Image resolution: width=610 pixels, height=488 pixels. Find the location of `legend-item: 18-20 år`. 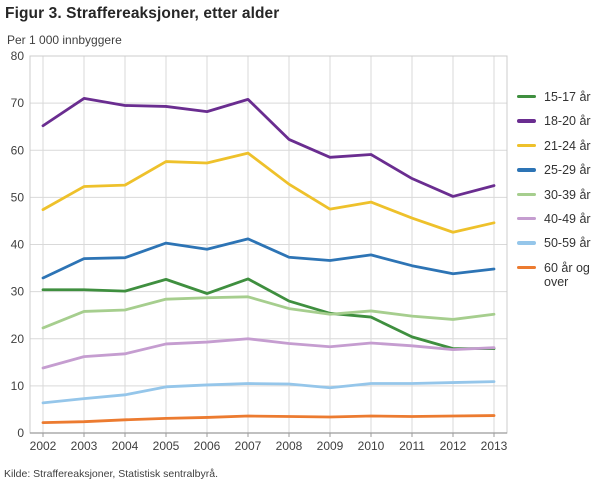

legend-item: 18-20 år is located at coordinates (563, 121).